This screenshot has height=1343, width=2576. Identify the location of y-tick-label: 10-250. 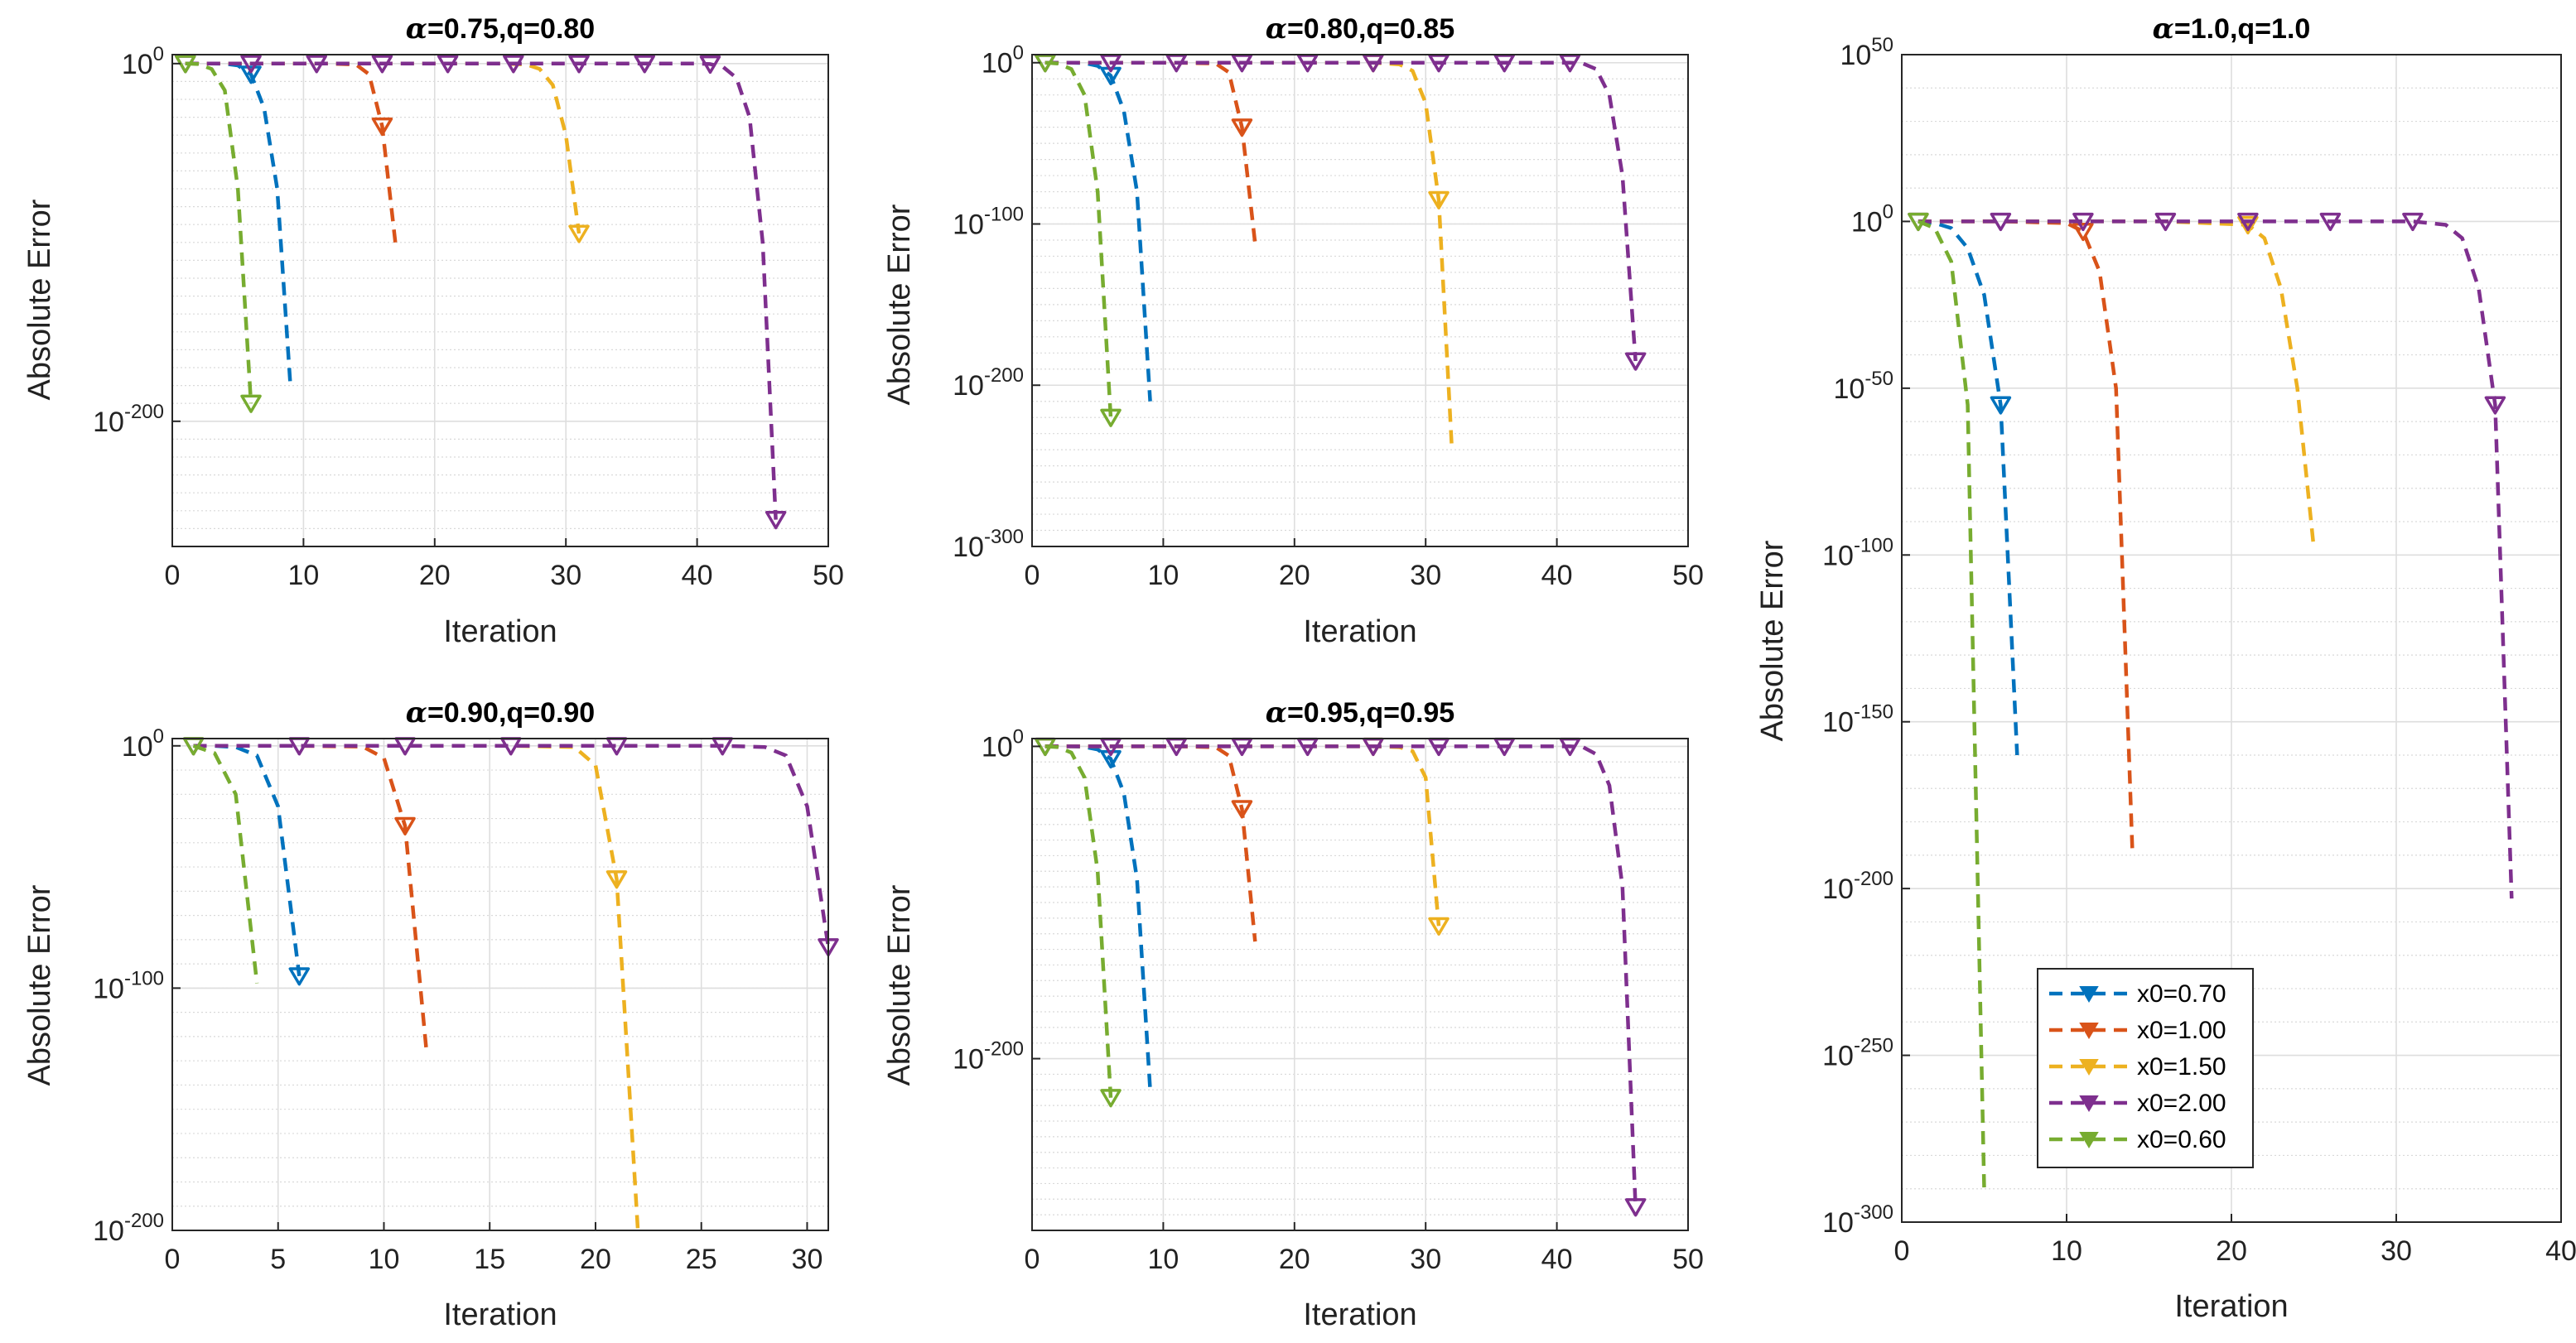
(1857, 1053).